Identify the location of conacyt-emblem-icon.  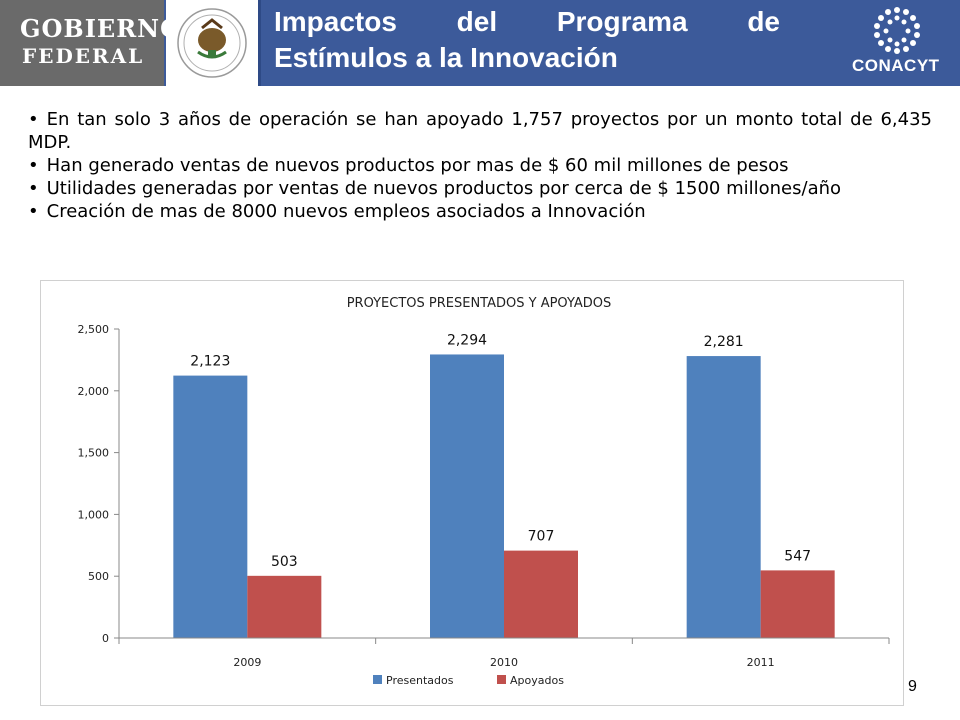
(897, 30).